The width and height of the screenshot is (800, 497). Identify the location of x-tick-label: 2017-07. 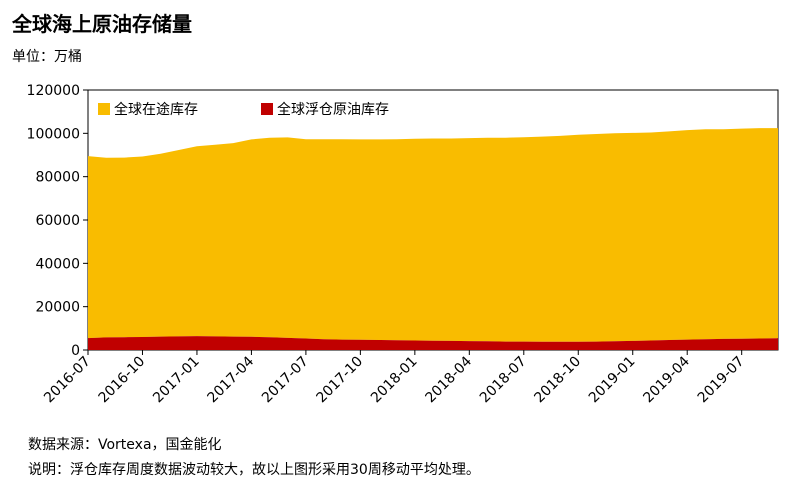
(285, 380).